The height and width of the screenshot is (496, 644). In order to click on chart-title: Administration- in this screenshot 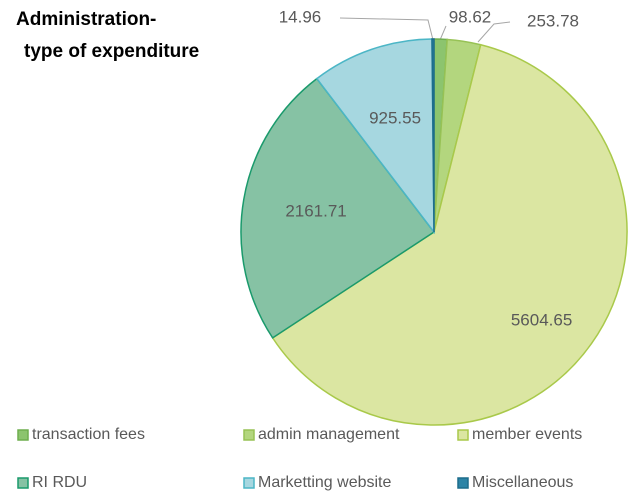, I will do `click(86, 19)`.